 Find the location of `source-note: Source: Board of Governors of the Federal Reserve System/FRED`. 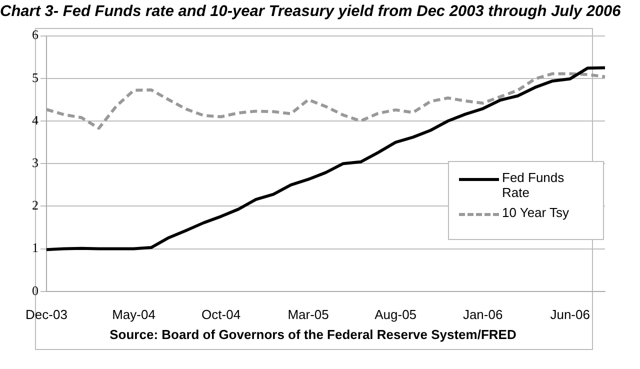

source-note: Source: Board of Governors of the Federal Reserve System/FRED is located at coordinates (313, 334).